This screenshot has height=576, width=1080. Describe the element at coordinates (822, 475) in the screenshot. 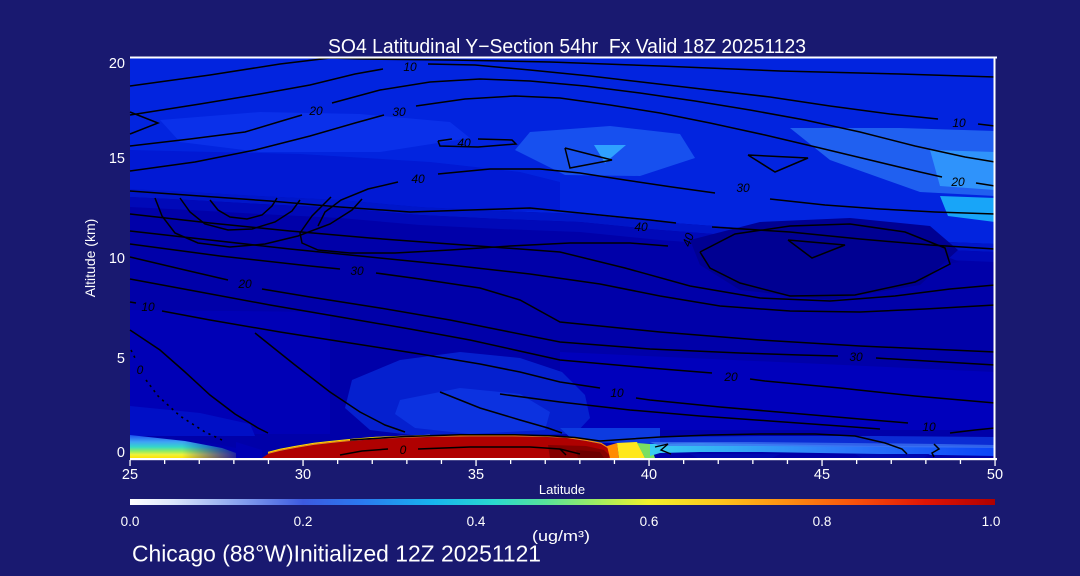

I see `svg-text: 45` at that location.